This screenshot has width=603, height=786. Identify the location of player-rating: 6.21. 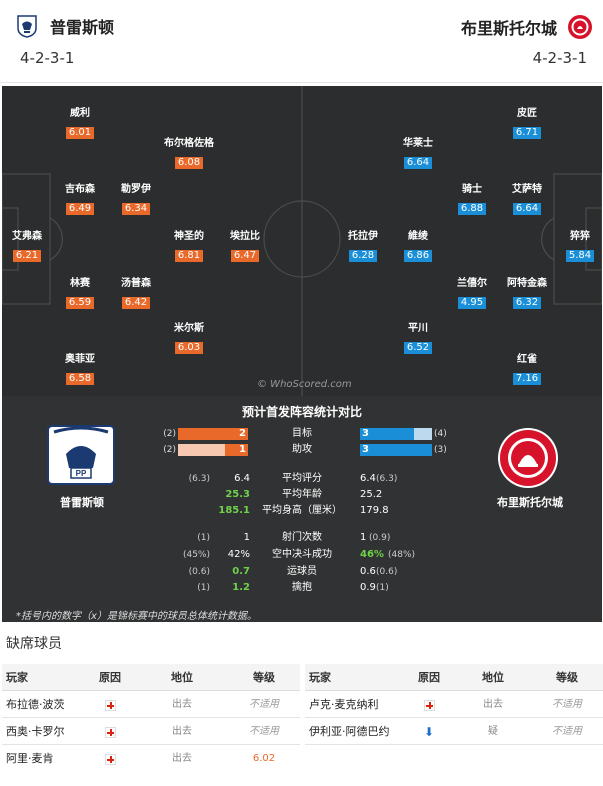
(27, 256).